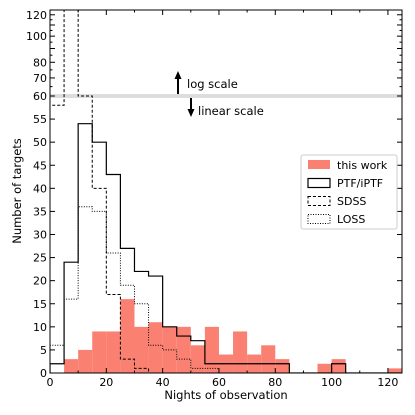 Image resolution: width=415 pixels, height=415 pixels. Describe the element at coordinates (40, 96) in the screenshot. I see `y-tick-label-60: 60` at that location.